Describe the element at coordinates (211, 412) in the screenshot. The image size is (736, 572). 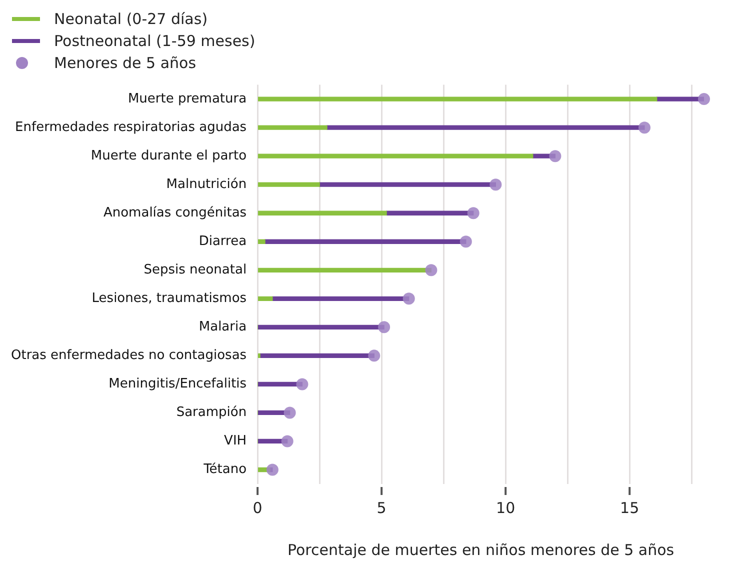
I see `y-tick-label: Sarampión` at that location.